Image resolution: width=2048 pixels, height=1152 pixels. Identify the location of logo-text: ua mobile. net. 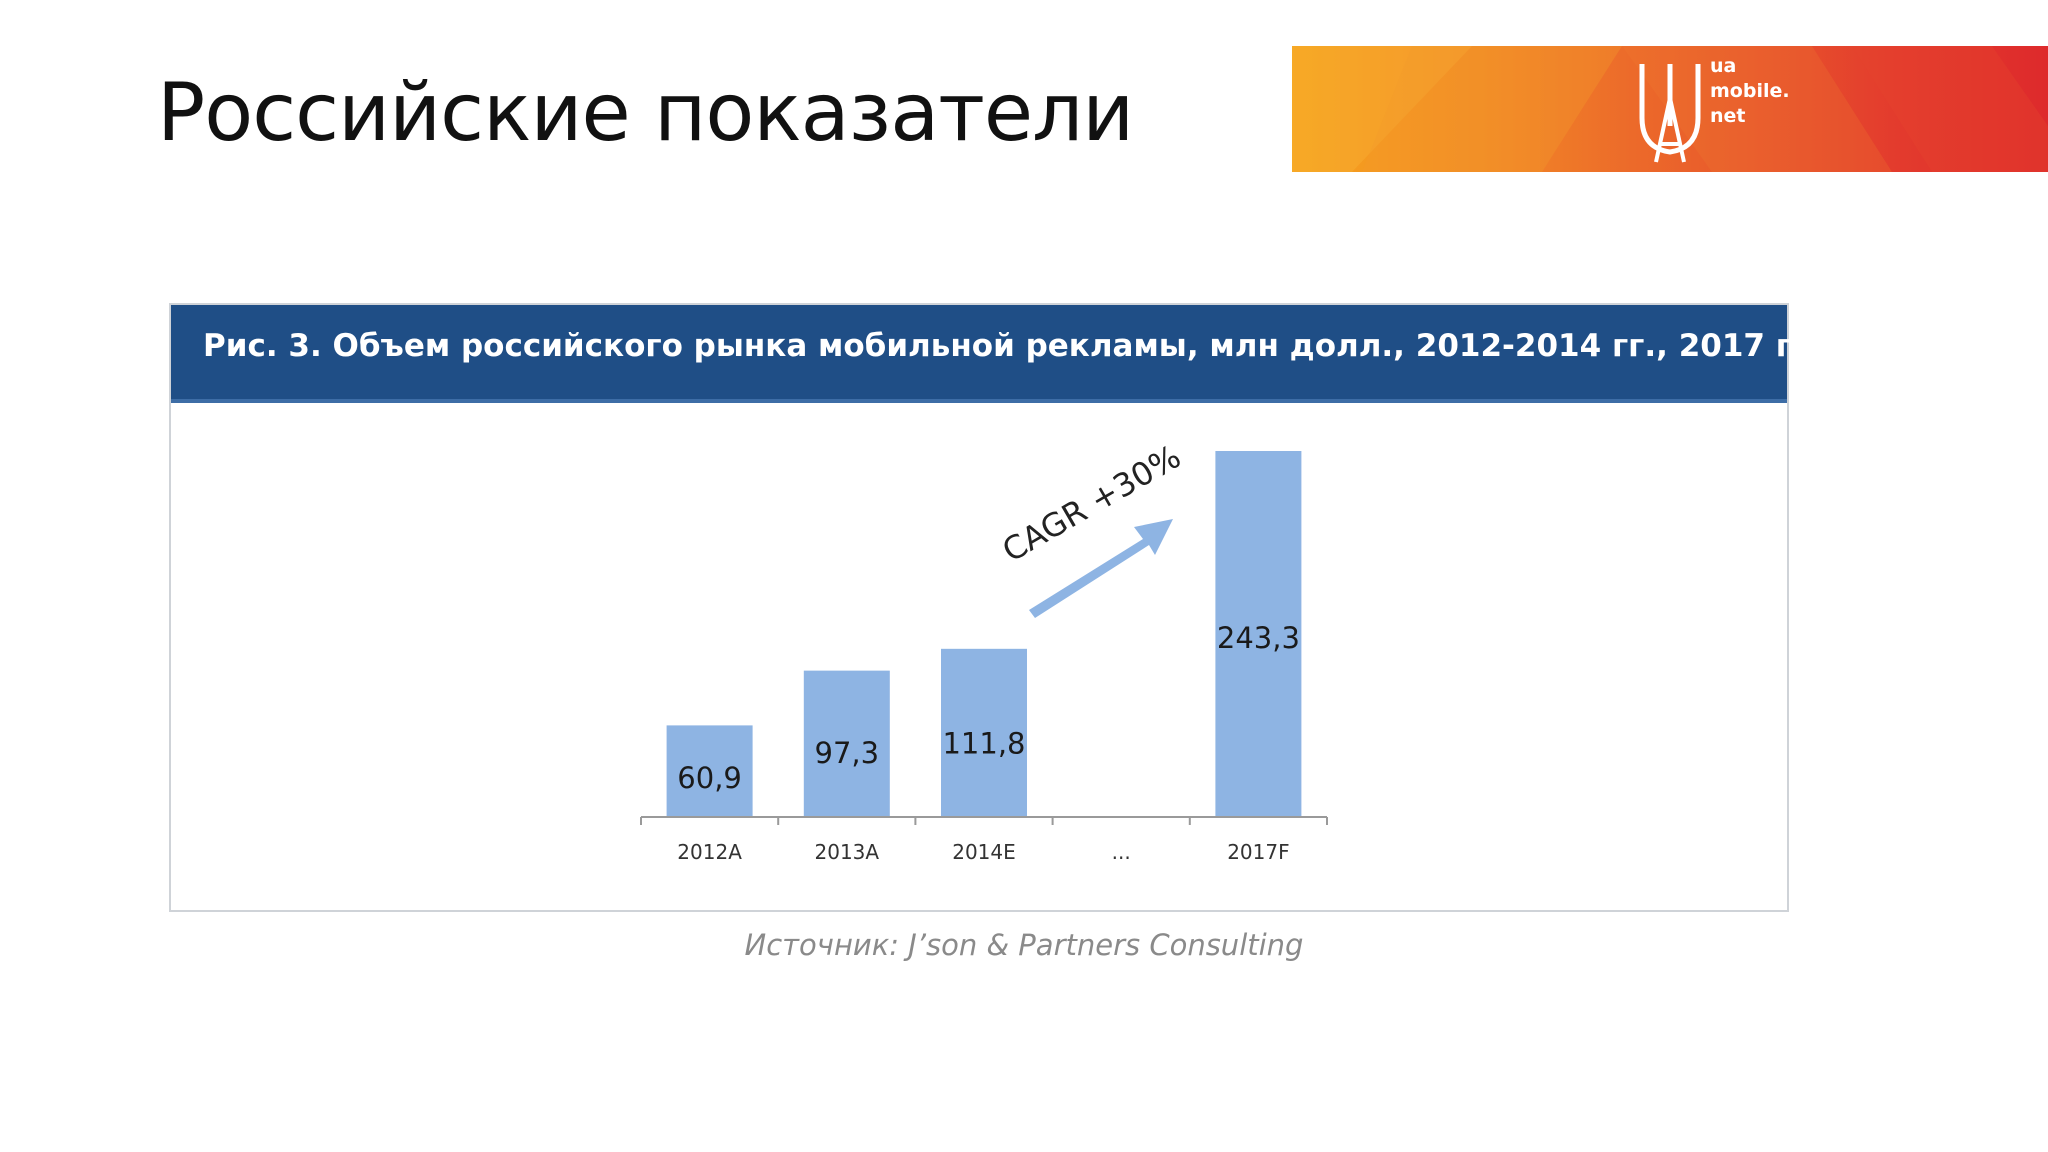
(1750, 91).